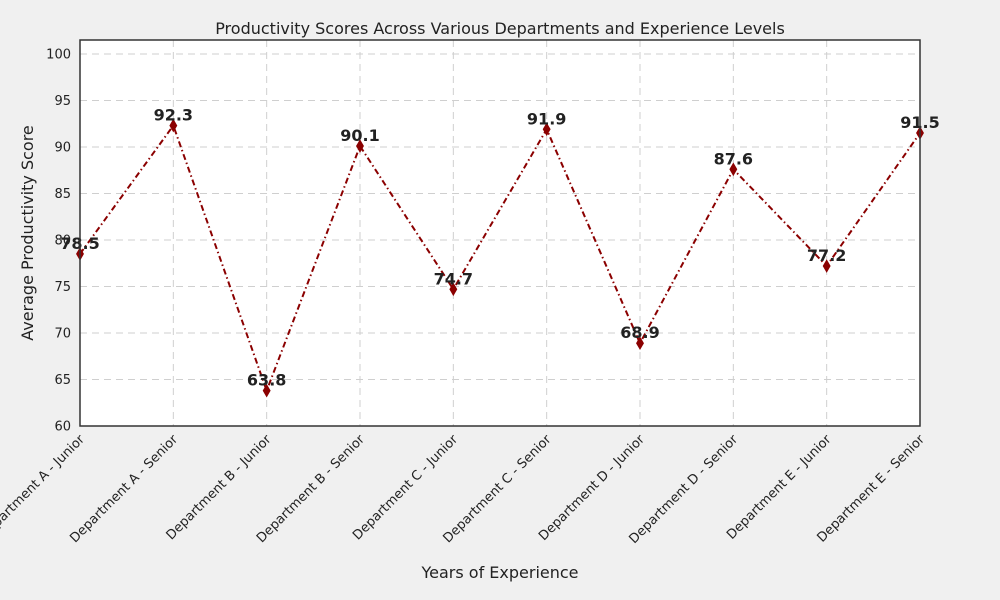 This screenshot has height=600, width=1000. What do you see at coordinates (453, 278) in the screenshot?
I see `data-label: 74.7` at bounding box center [453, 278].